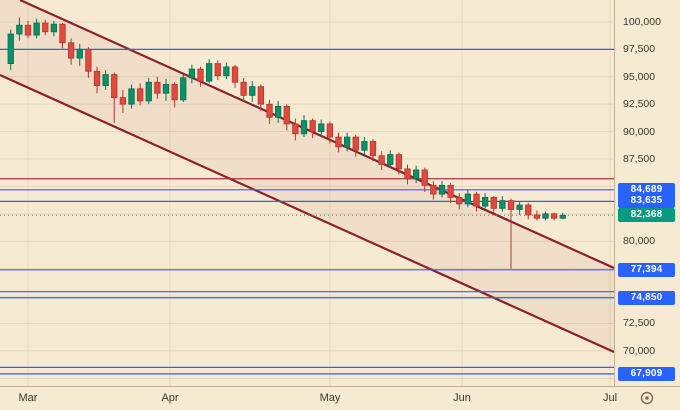 The width and height of the screenshot is (680, 410). What do you see at coordinates (646, 201) in the screenshot?
I see `price-label-badge: 83,635` at bounding box center [646, 201].